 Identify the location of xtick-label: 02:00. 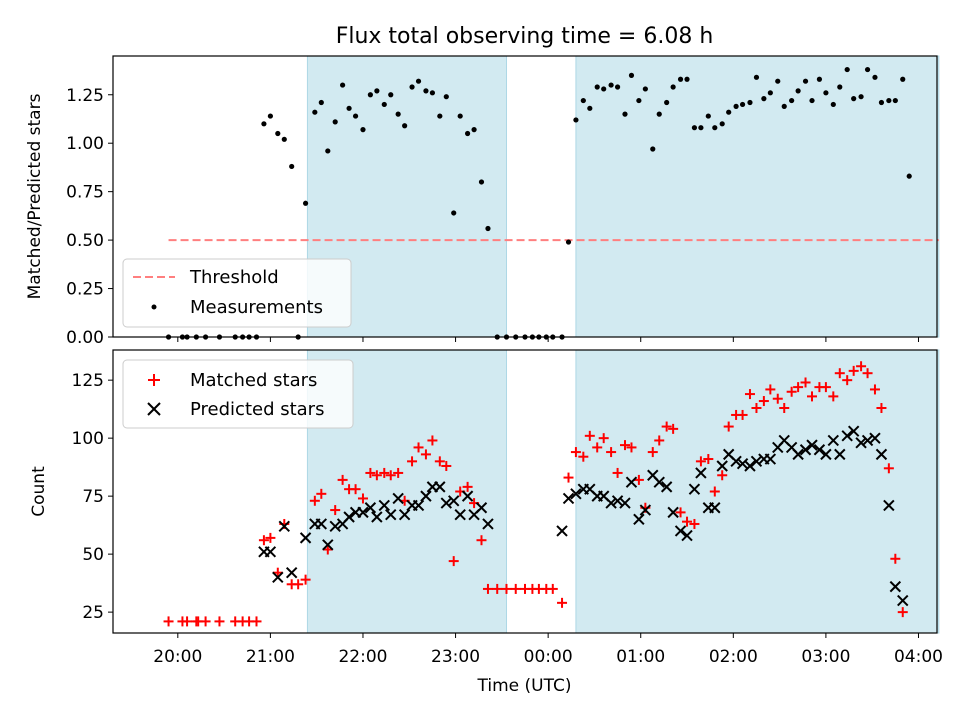
(733, 657).